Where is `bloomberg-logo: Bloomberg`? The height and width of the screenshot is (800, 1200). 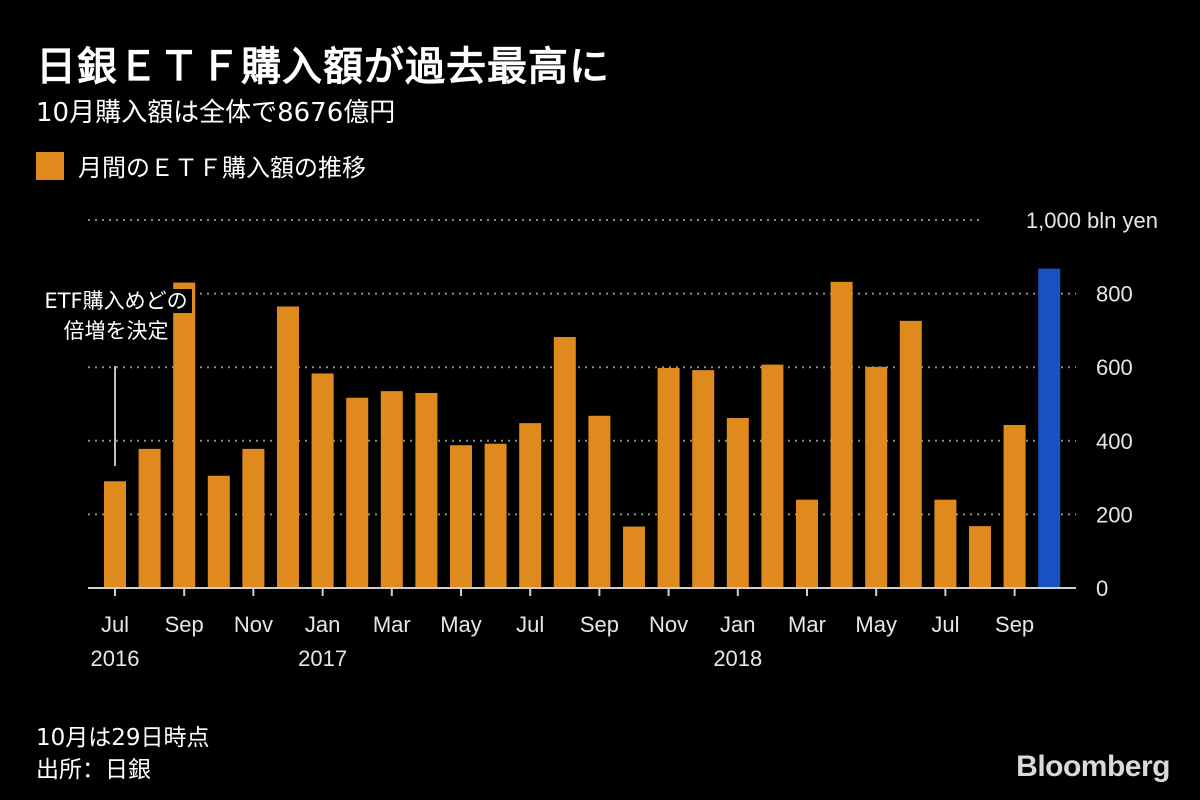 bloomberg-logo: Bloomberg is located at coordinates (1093, 766).